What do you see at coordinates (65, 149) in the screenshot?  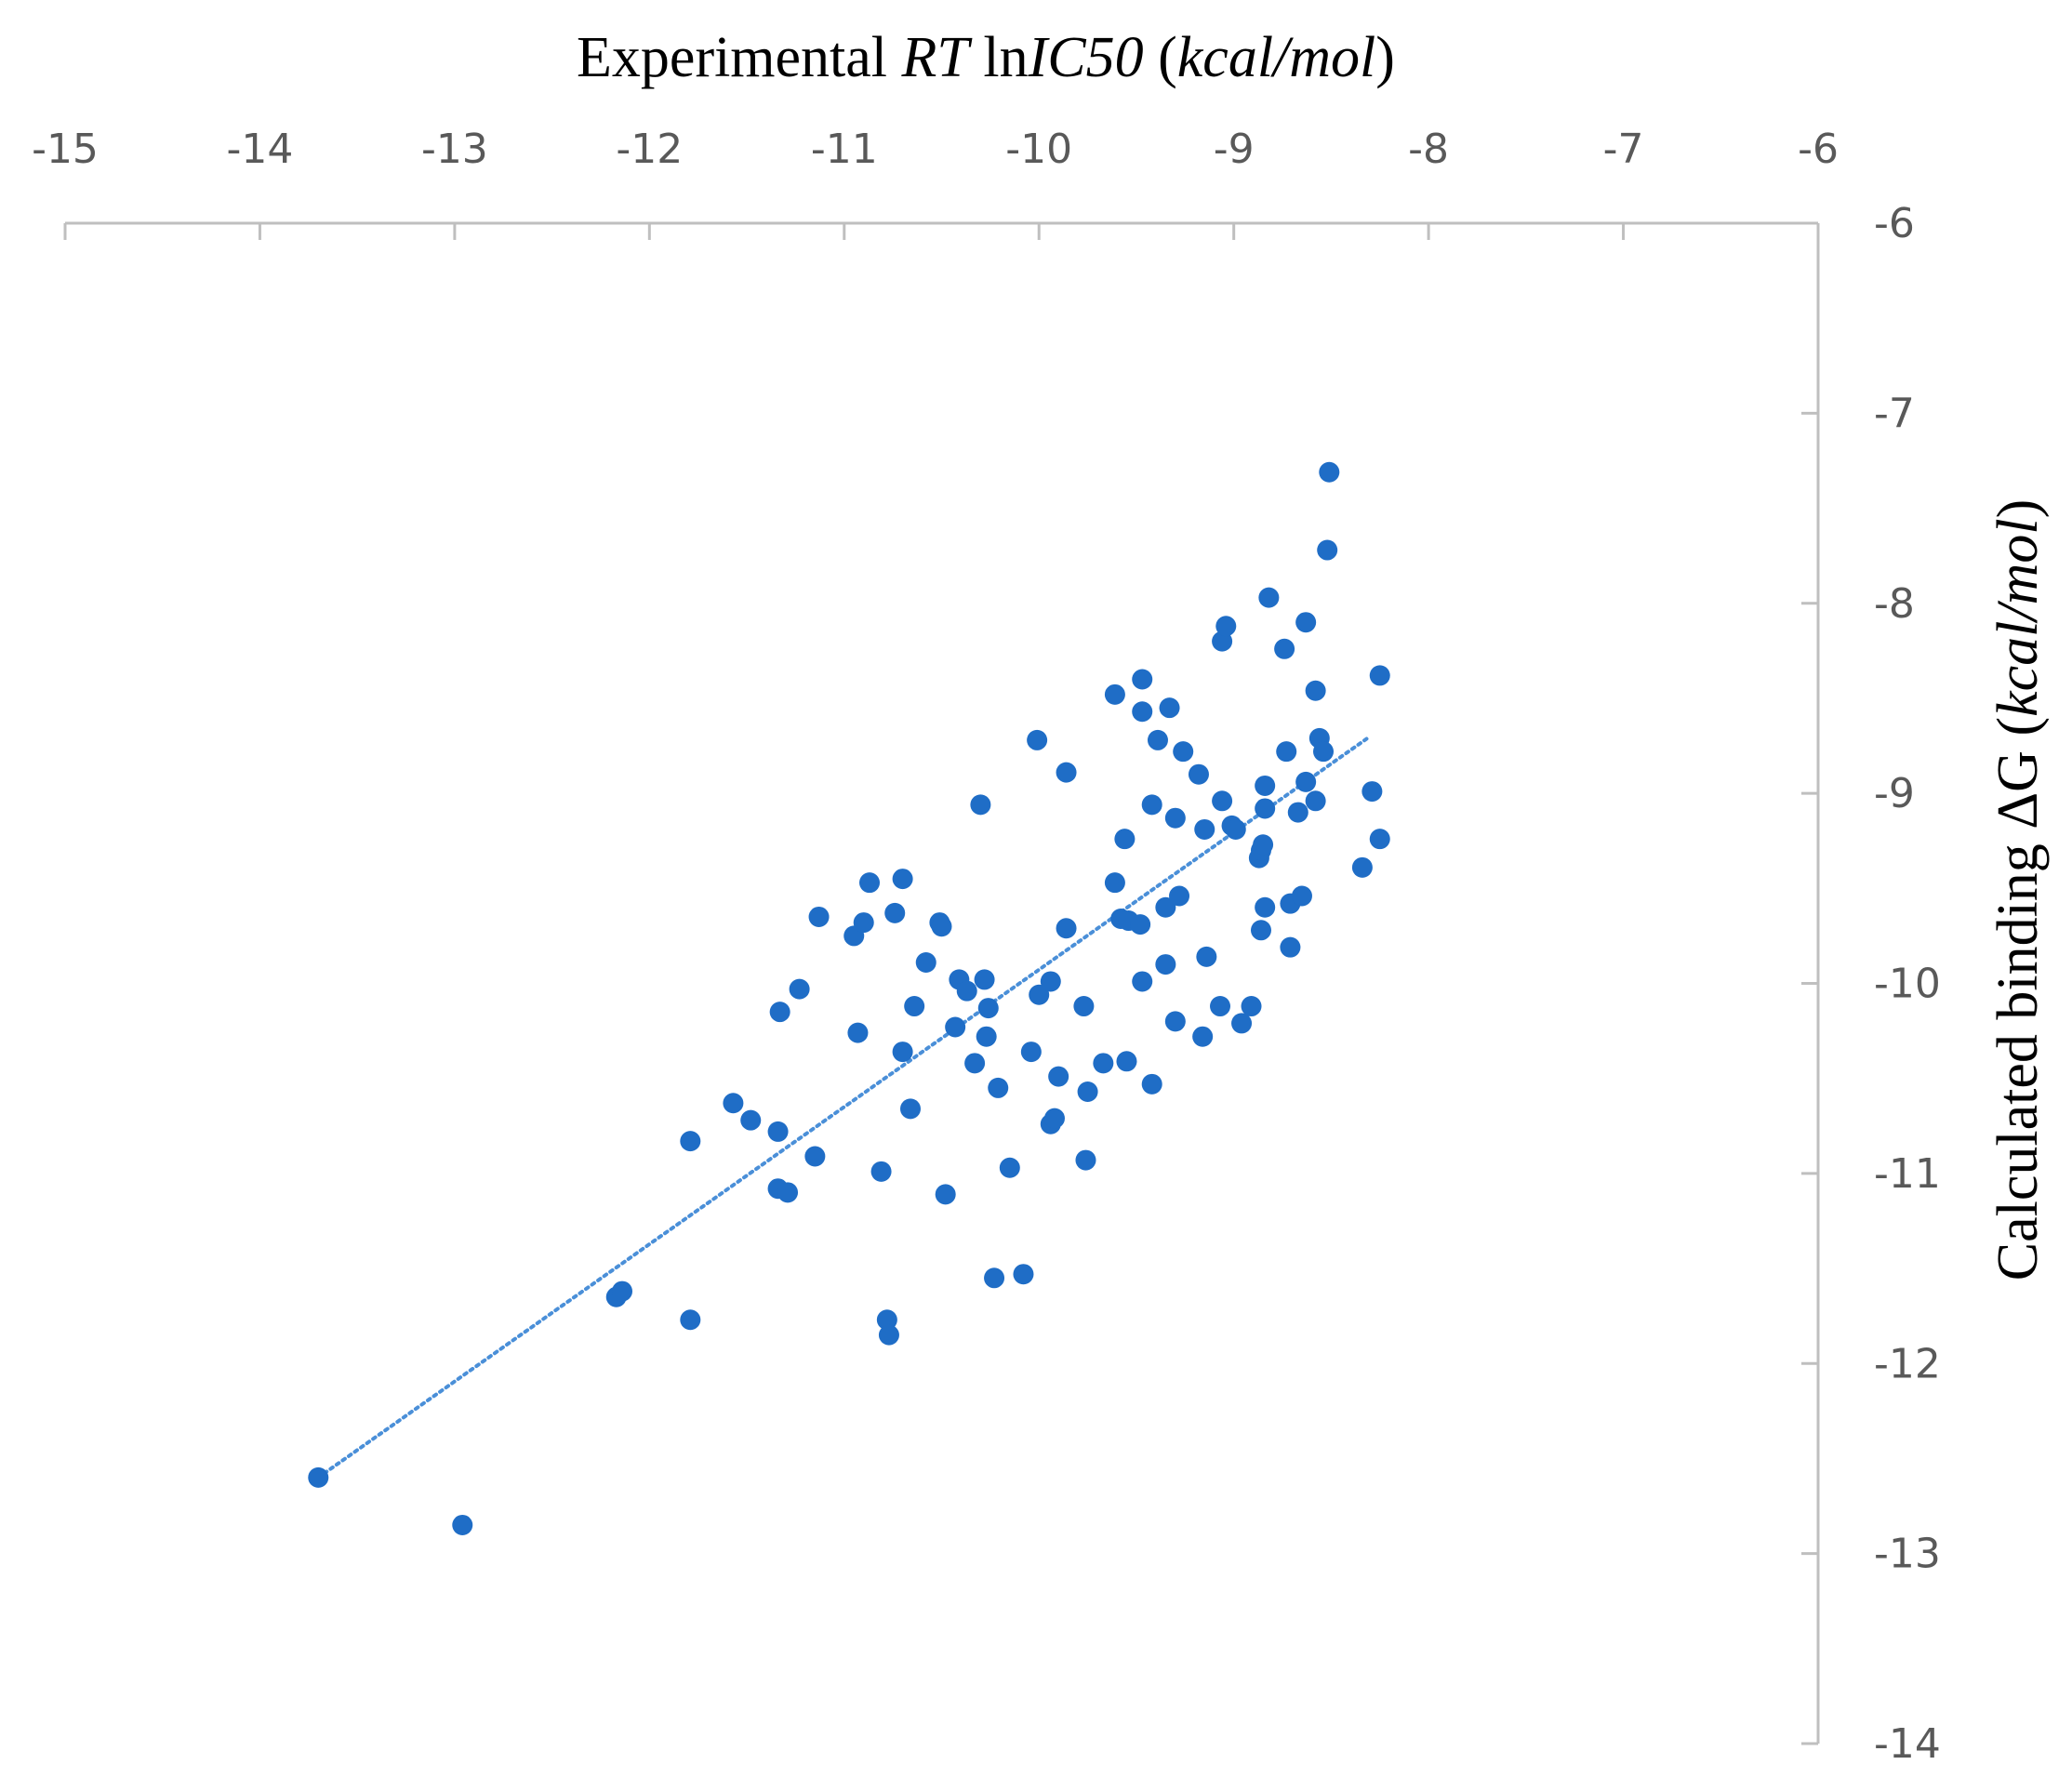 I see `x-tick-label: -15` at bounding box center [65, 149].